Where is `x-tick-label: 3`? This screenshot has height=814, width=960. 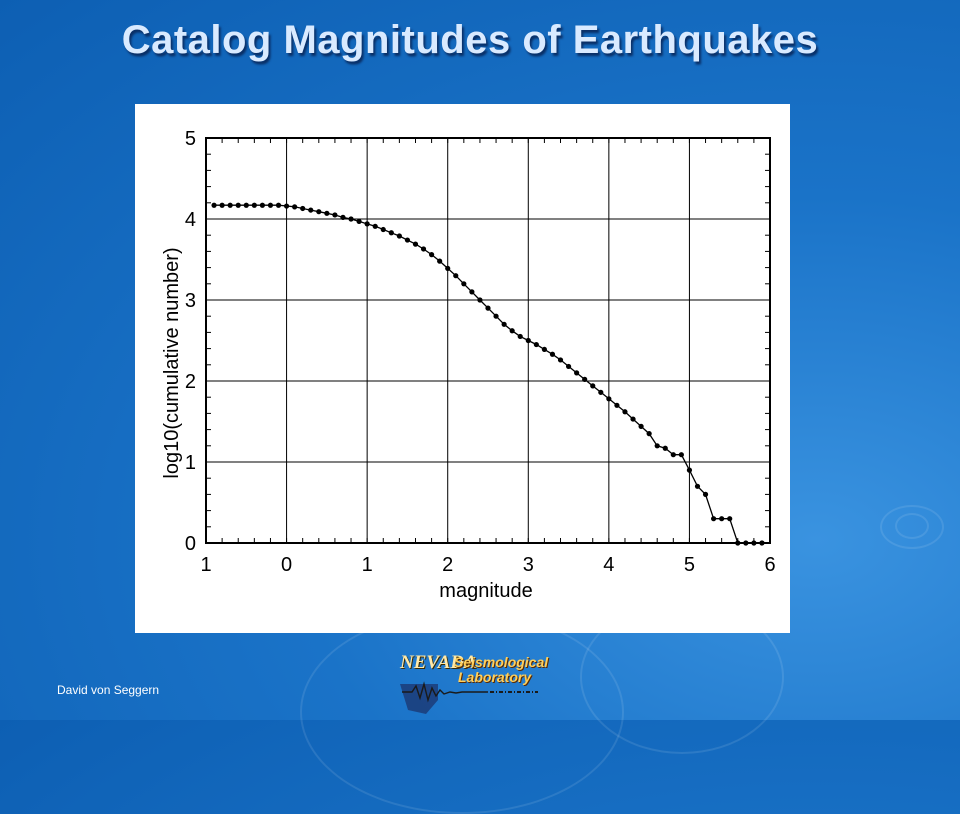
x-tick-label: 3 is located at coordinates (528, 565).